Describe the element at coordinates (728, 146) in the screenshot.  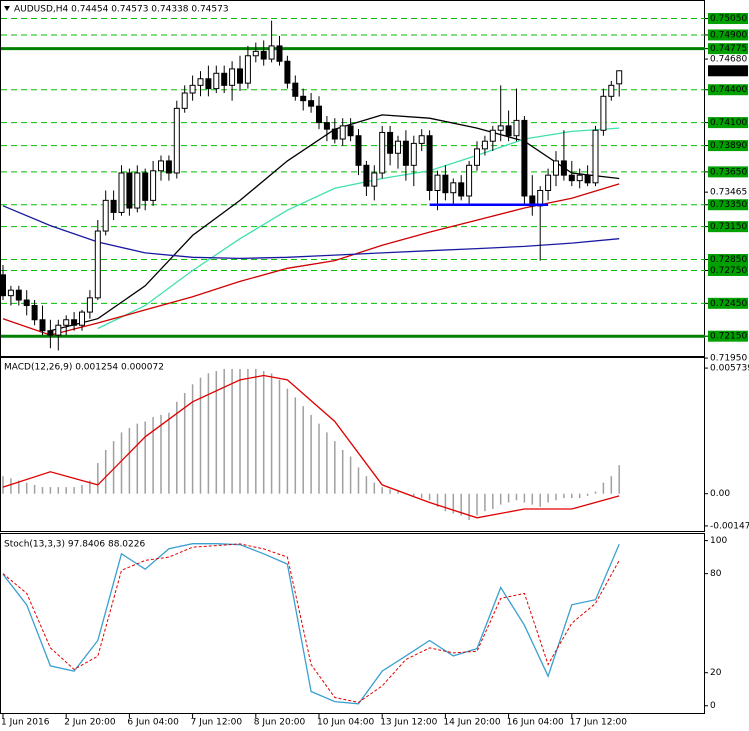
I see `y-tick-label: 0.73890` at that location.